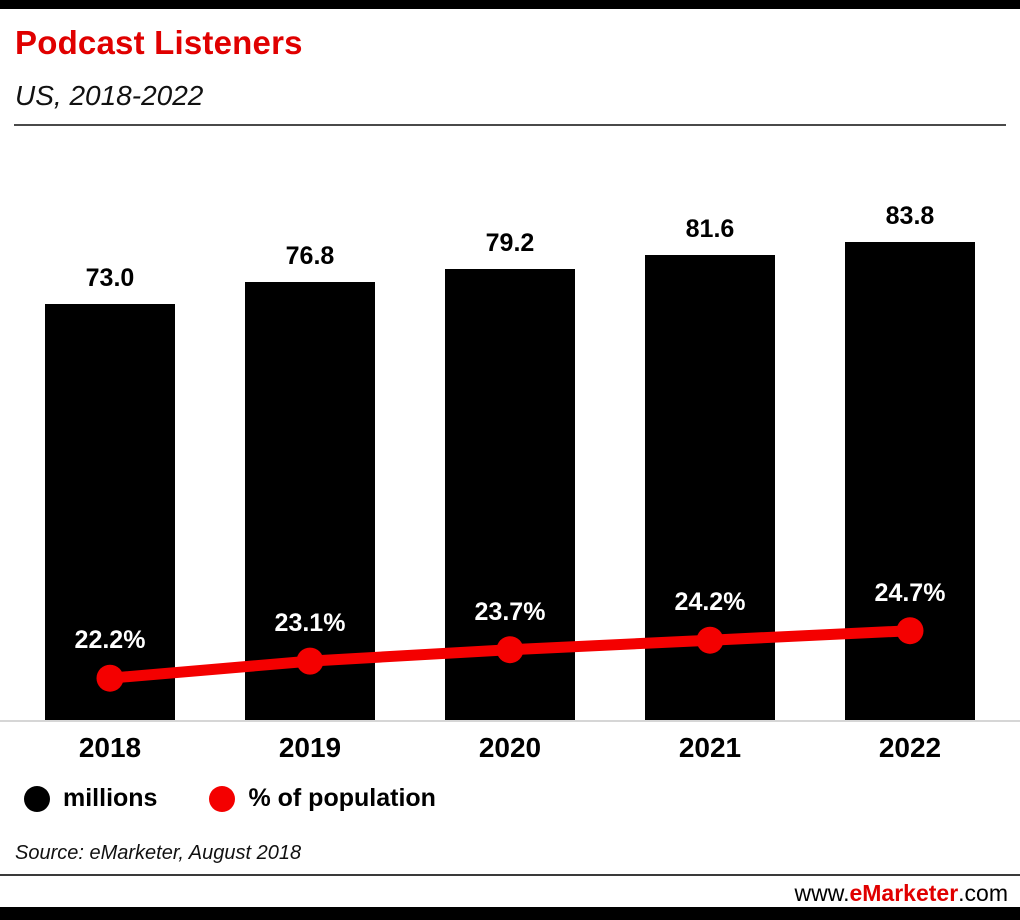  What do you see at coordinates (822, 893) in the screenshot?
I see `footer-www: www.` at bounding box center [822, 893].